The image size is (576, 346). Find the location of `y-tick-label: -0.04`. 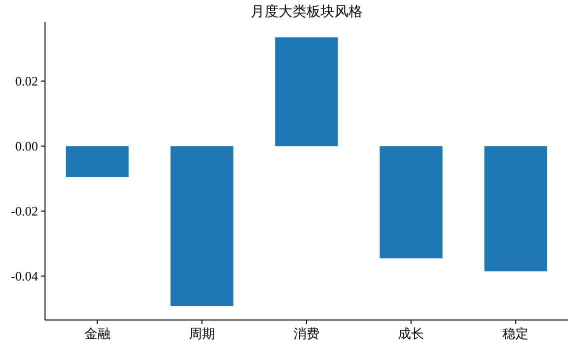

y-tick-label: -0.04 is located at coordinates (24, 276).